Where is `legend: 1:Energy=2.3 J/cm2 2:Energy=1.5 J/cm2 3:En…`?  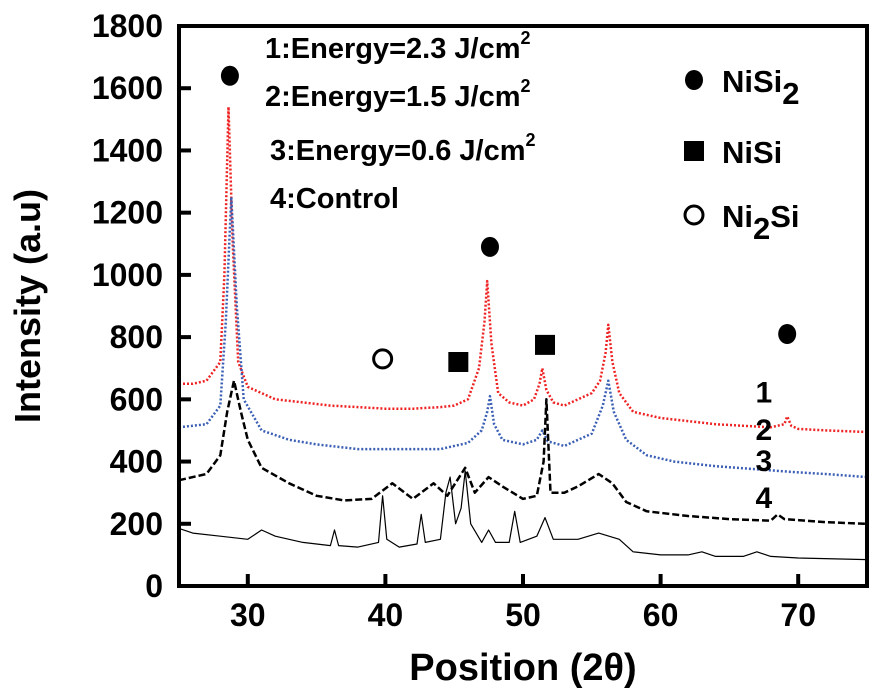 legend: 1:Energy=2.3 J/cm2 2:Energy=1.5 J/cm2 3:En… is located at coordinates (400, 121).